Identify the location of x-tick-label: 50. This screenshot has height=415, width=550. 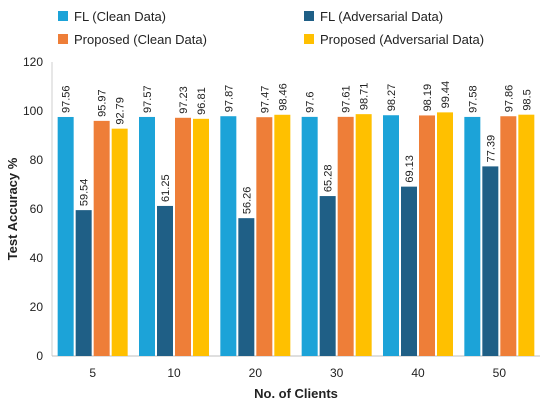
(500, 373).